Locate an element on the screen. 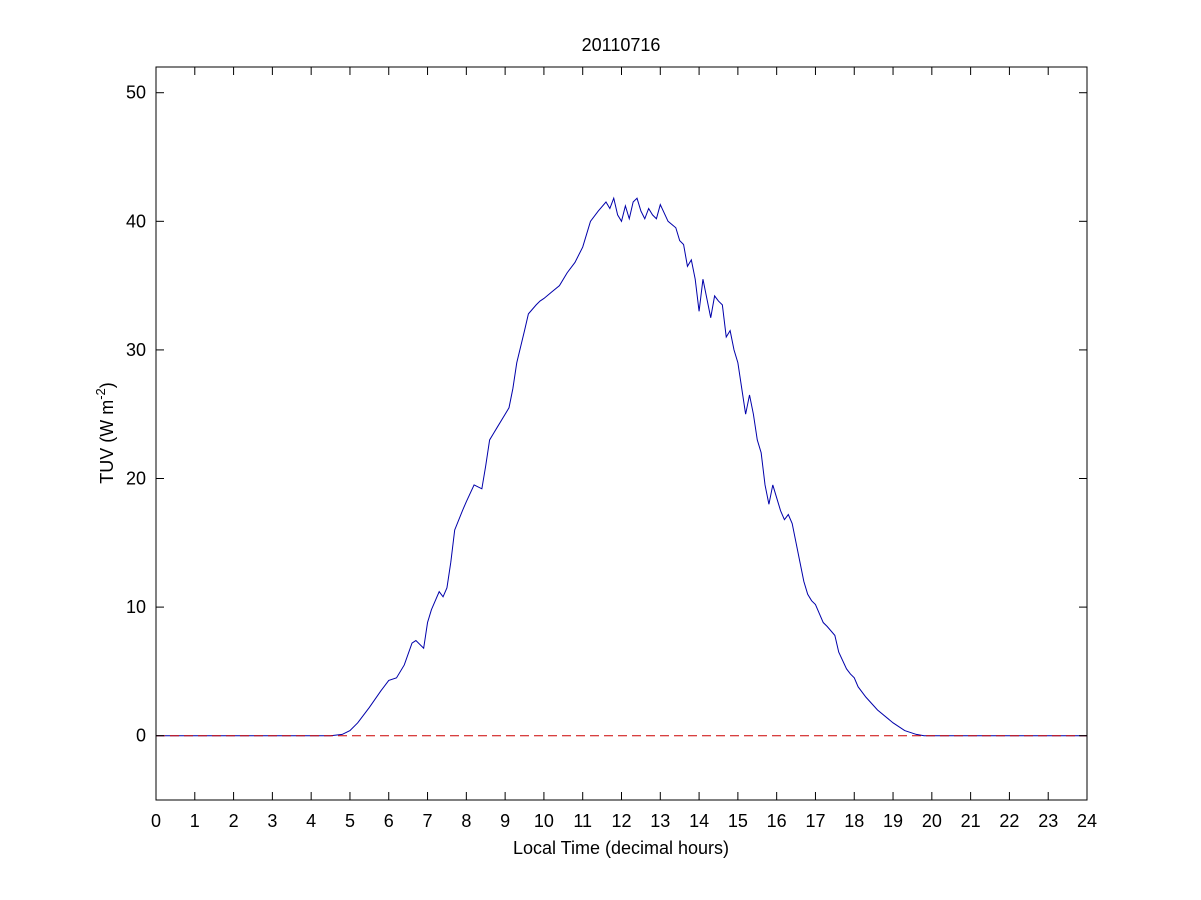 The width and height of the screenshot is (1201, 900). x-tick-label: 22 is located at coordinates (1009, 821).